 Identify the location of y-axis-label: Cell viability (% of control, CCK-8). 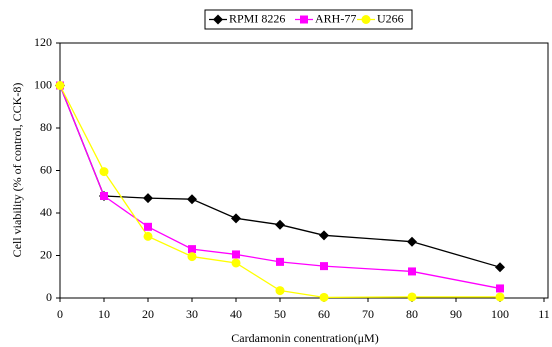
(17, 170).